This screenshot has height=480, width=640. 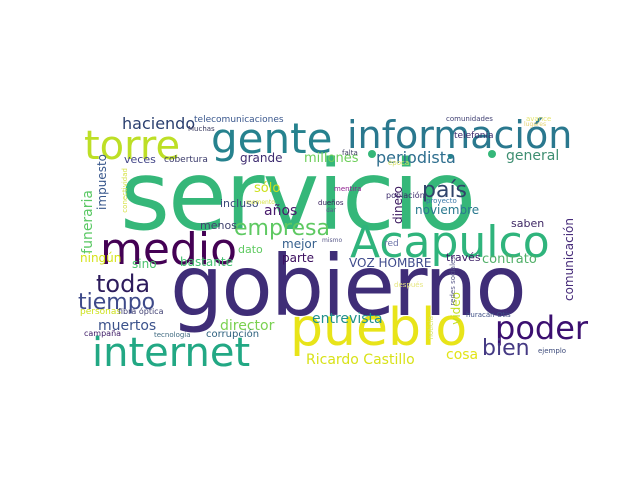 I want to click on word-ejemplo: ejemplo, so click(x=552, y=351).